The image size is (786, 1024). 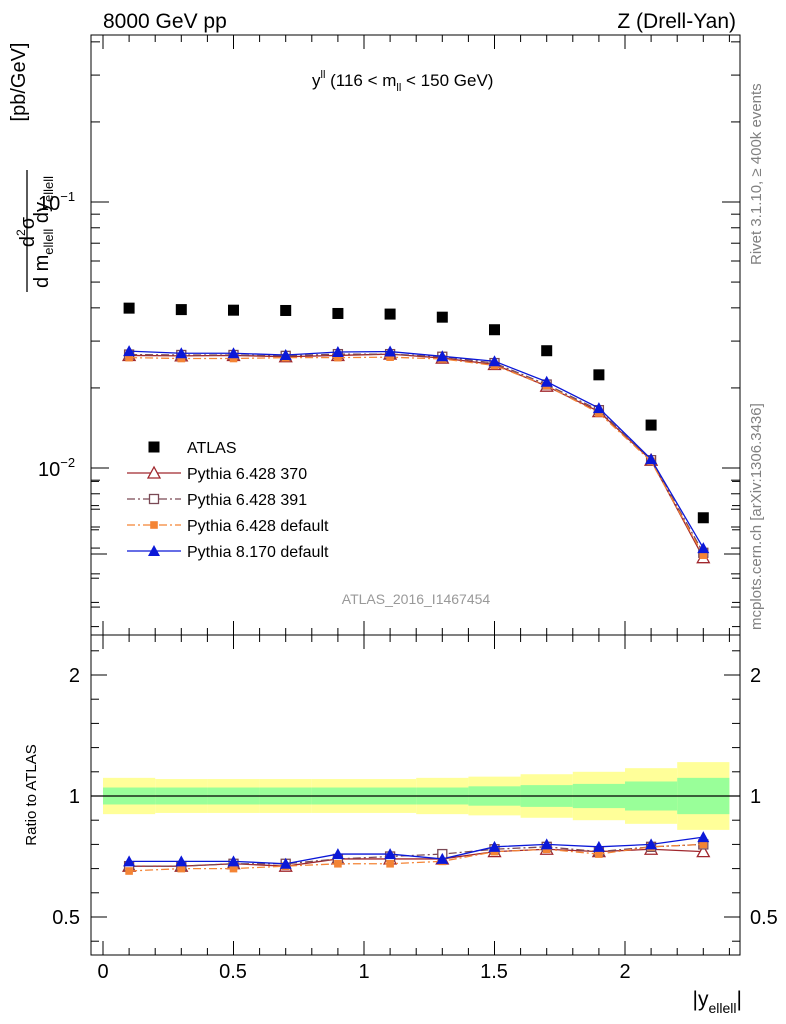 I want to click on main-y-tick-label-1: 10⁻², so click(x=56, y=468).